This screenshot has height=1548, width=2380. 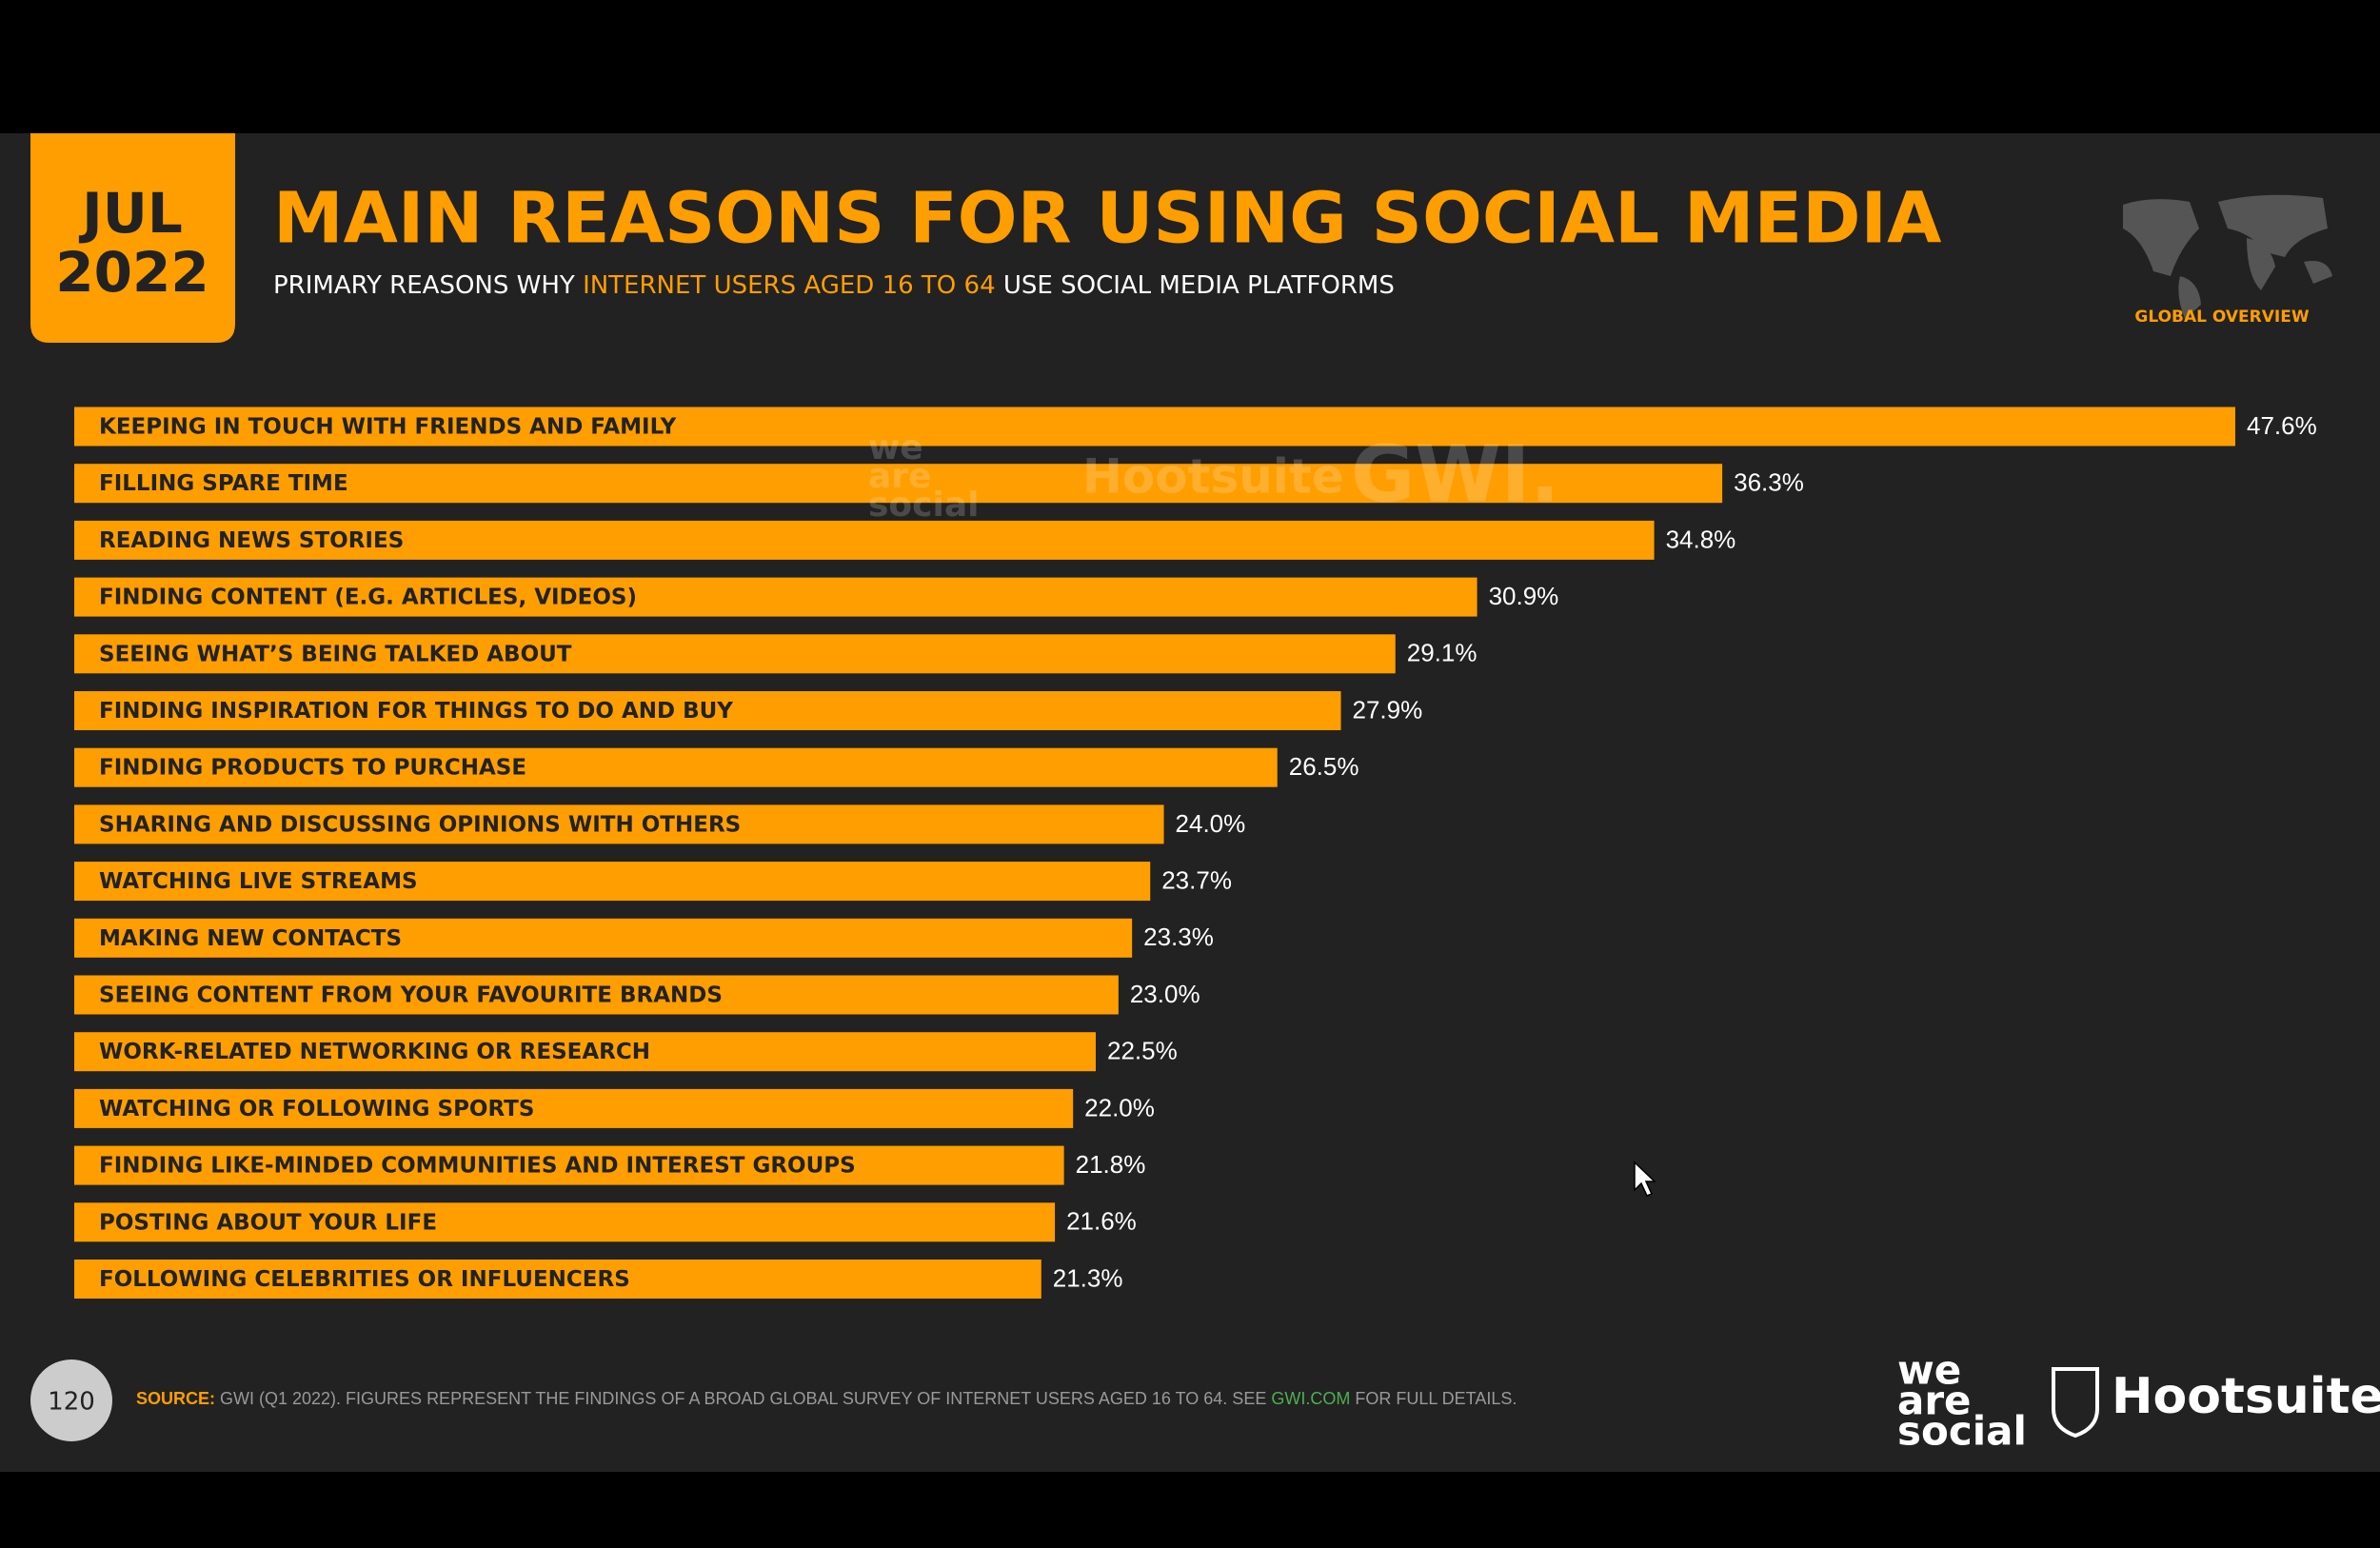 I want to click on watermark-text: social, so click(x=923, y=506).